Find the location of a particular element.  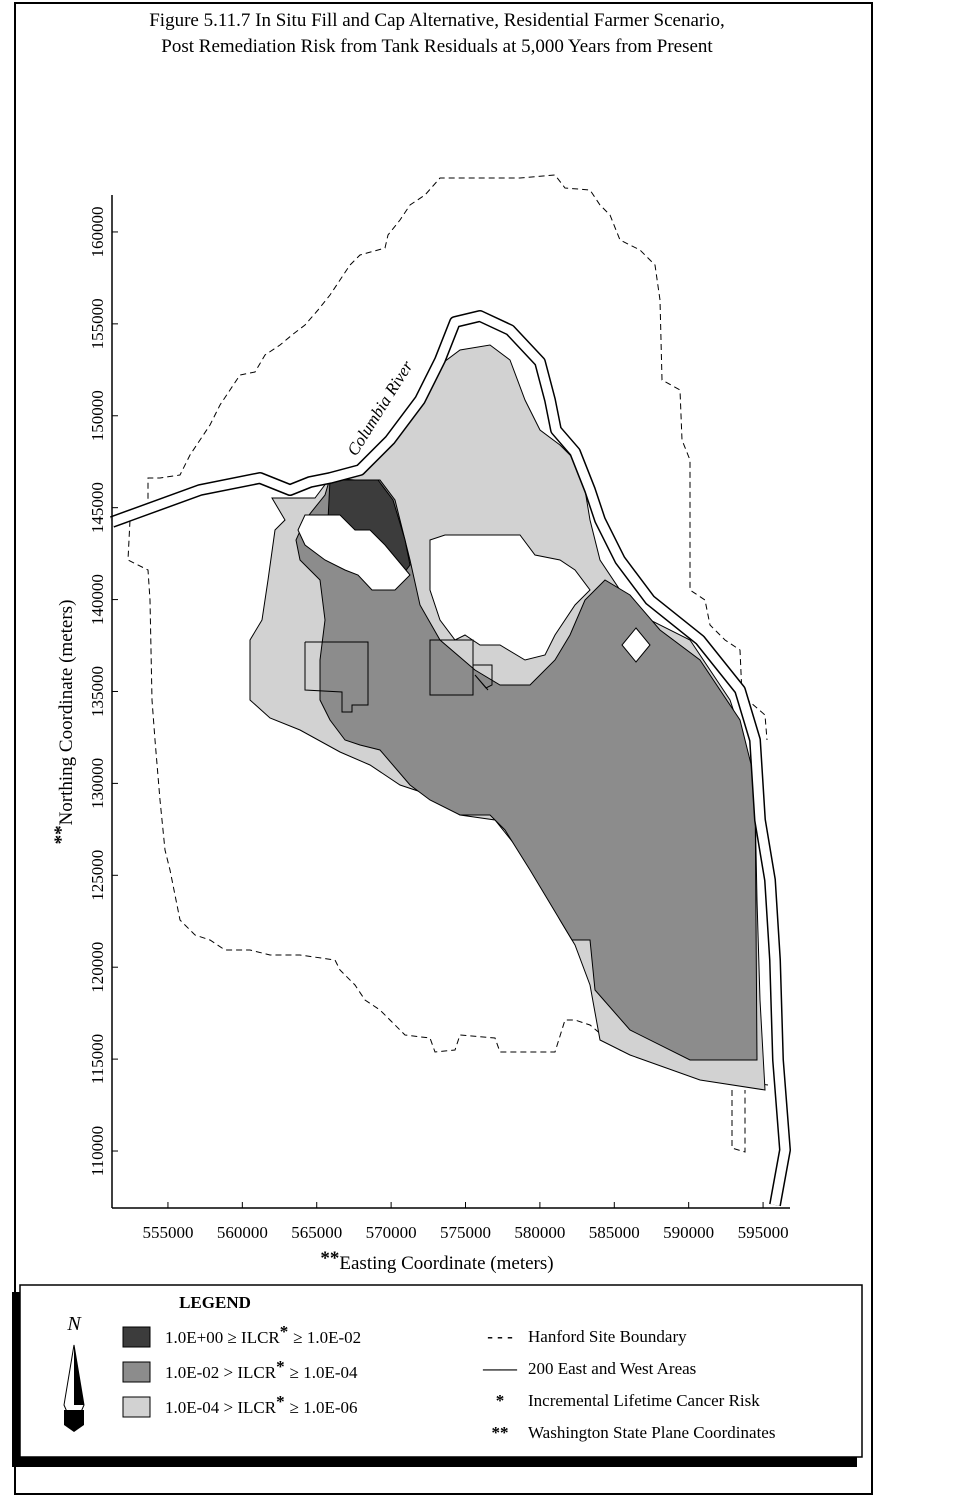

legend-symbol: * is located at coordinates (500, 1400).